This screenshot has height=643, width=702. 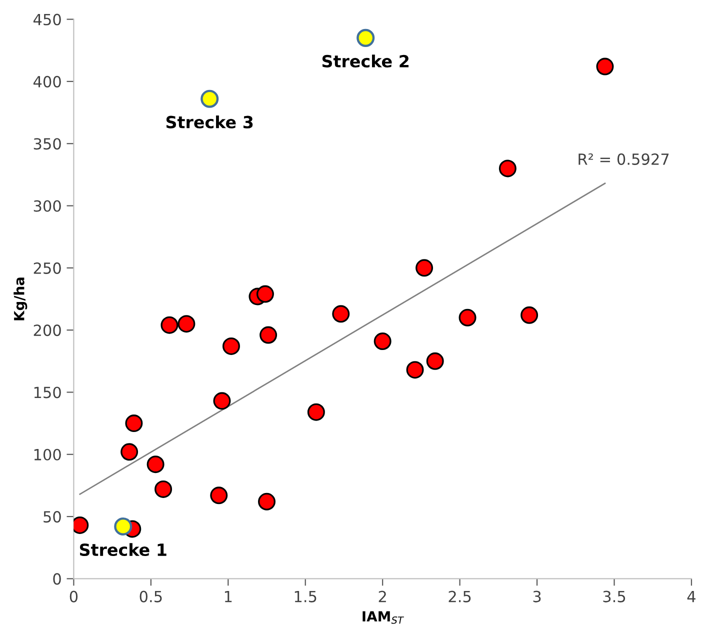 What do you see at coordinates (537, 596) in the screenshot?
I see `x-tick-label: 3` at bounding box center [537, 596].